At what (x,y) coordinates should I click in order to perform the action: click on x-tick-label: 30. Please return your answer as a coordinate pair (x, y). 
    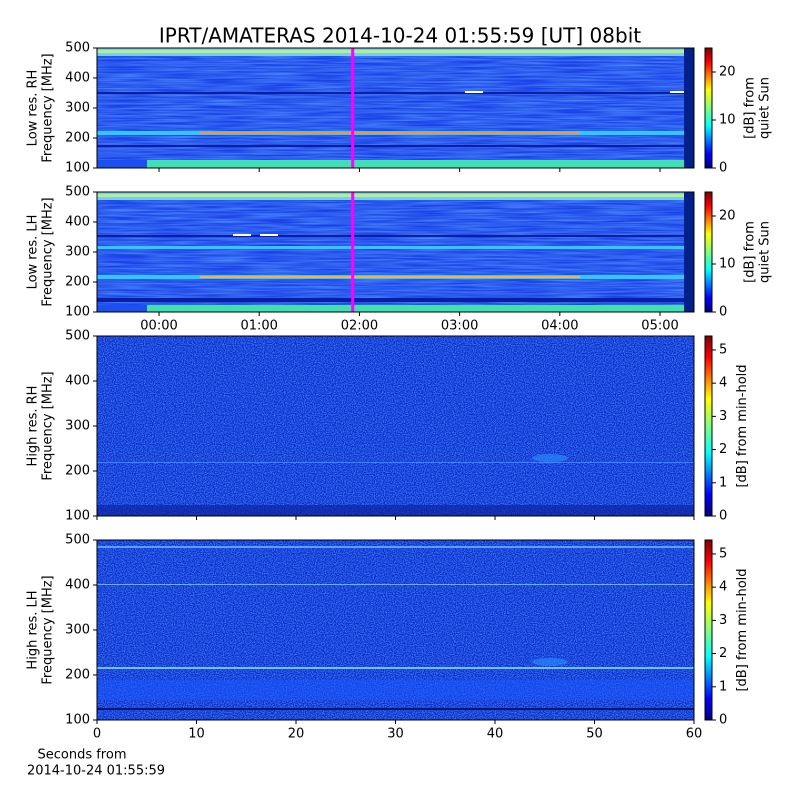
    Looking at the image, I should click on (395, 734).